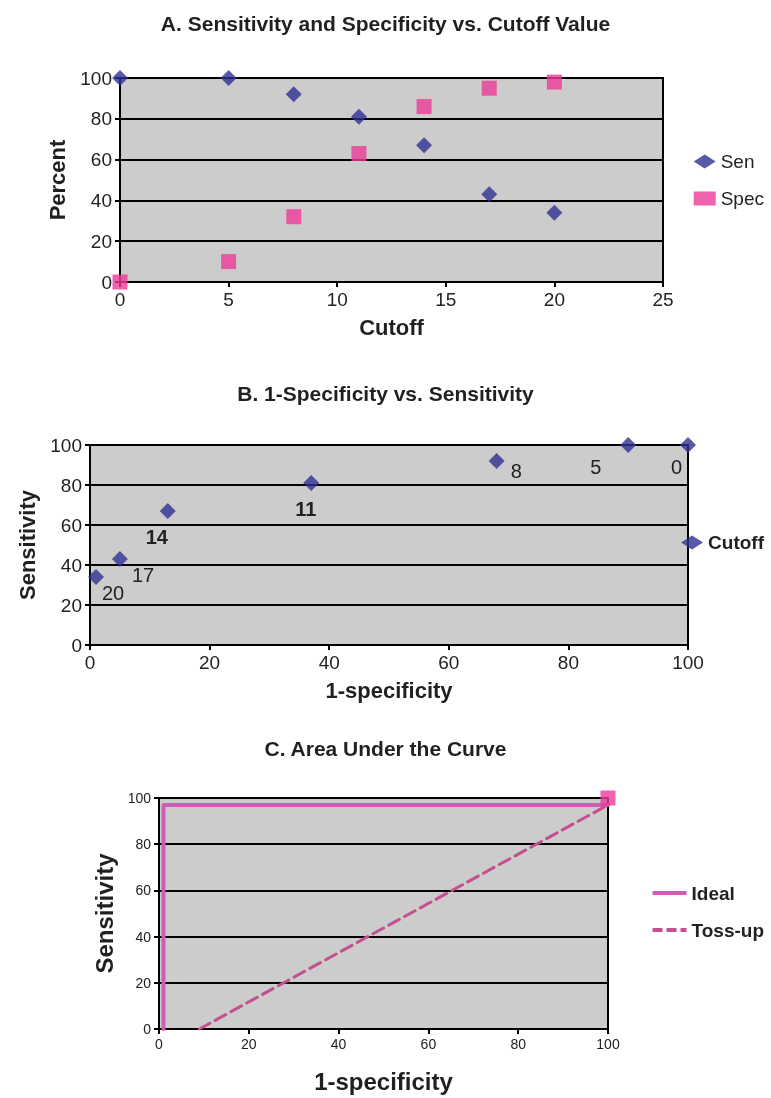 This screenshot has height=1098, width=771. What do you see at coordinates (596, 467) in the screenshot?
I see `annotation: 5` at bounding box center [596, 467].